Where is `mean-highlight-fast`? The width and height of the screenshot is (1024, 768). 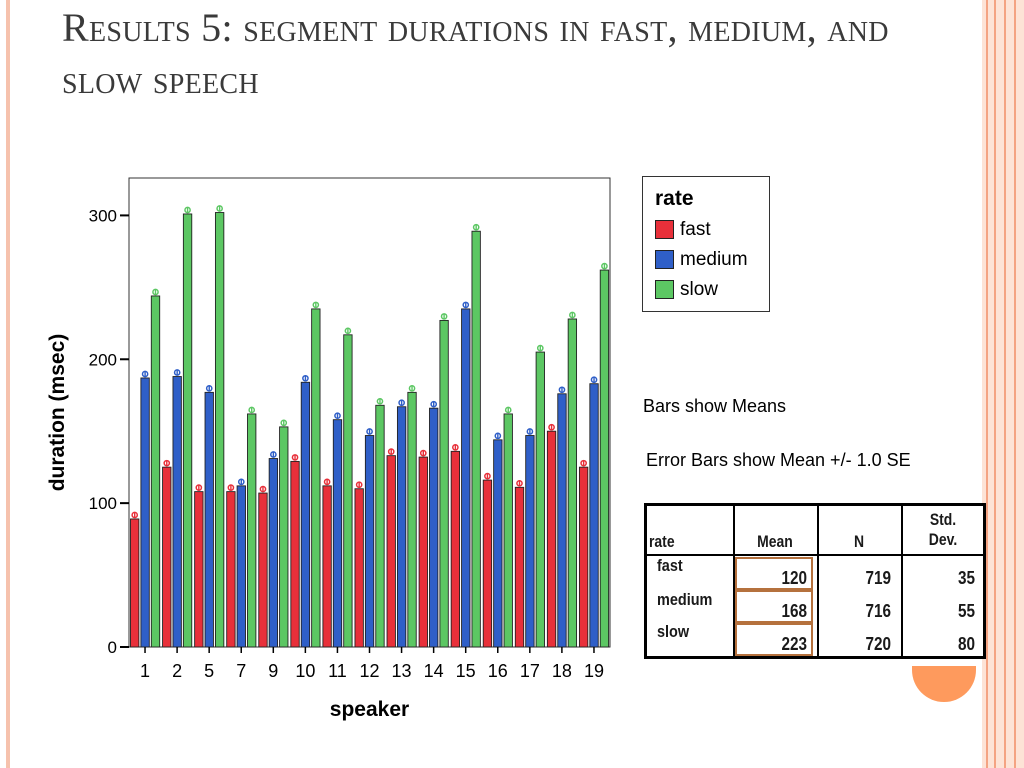 mean-highlight-fast is located at coordinates (774, 573).